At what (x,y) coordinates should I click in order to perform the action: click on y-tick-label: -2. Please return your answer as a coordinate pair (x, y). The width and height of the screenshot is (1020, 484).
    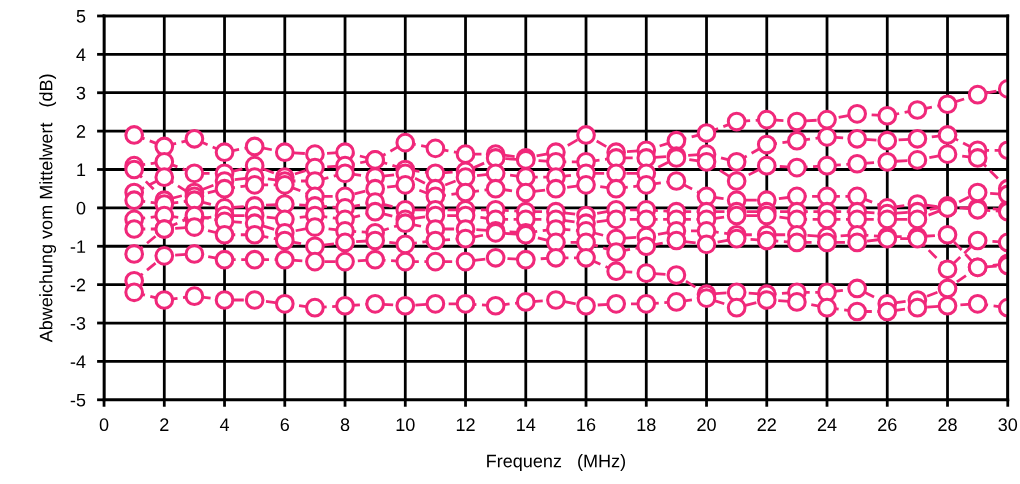
    Looking at the image, I should click on (78, 285).